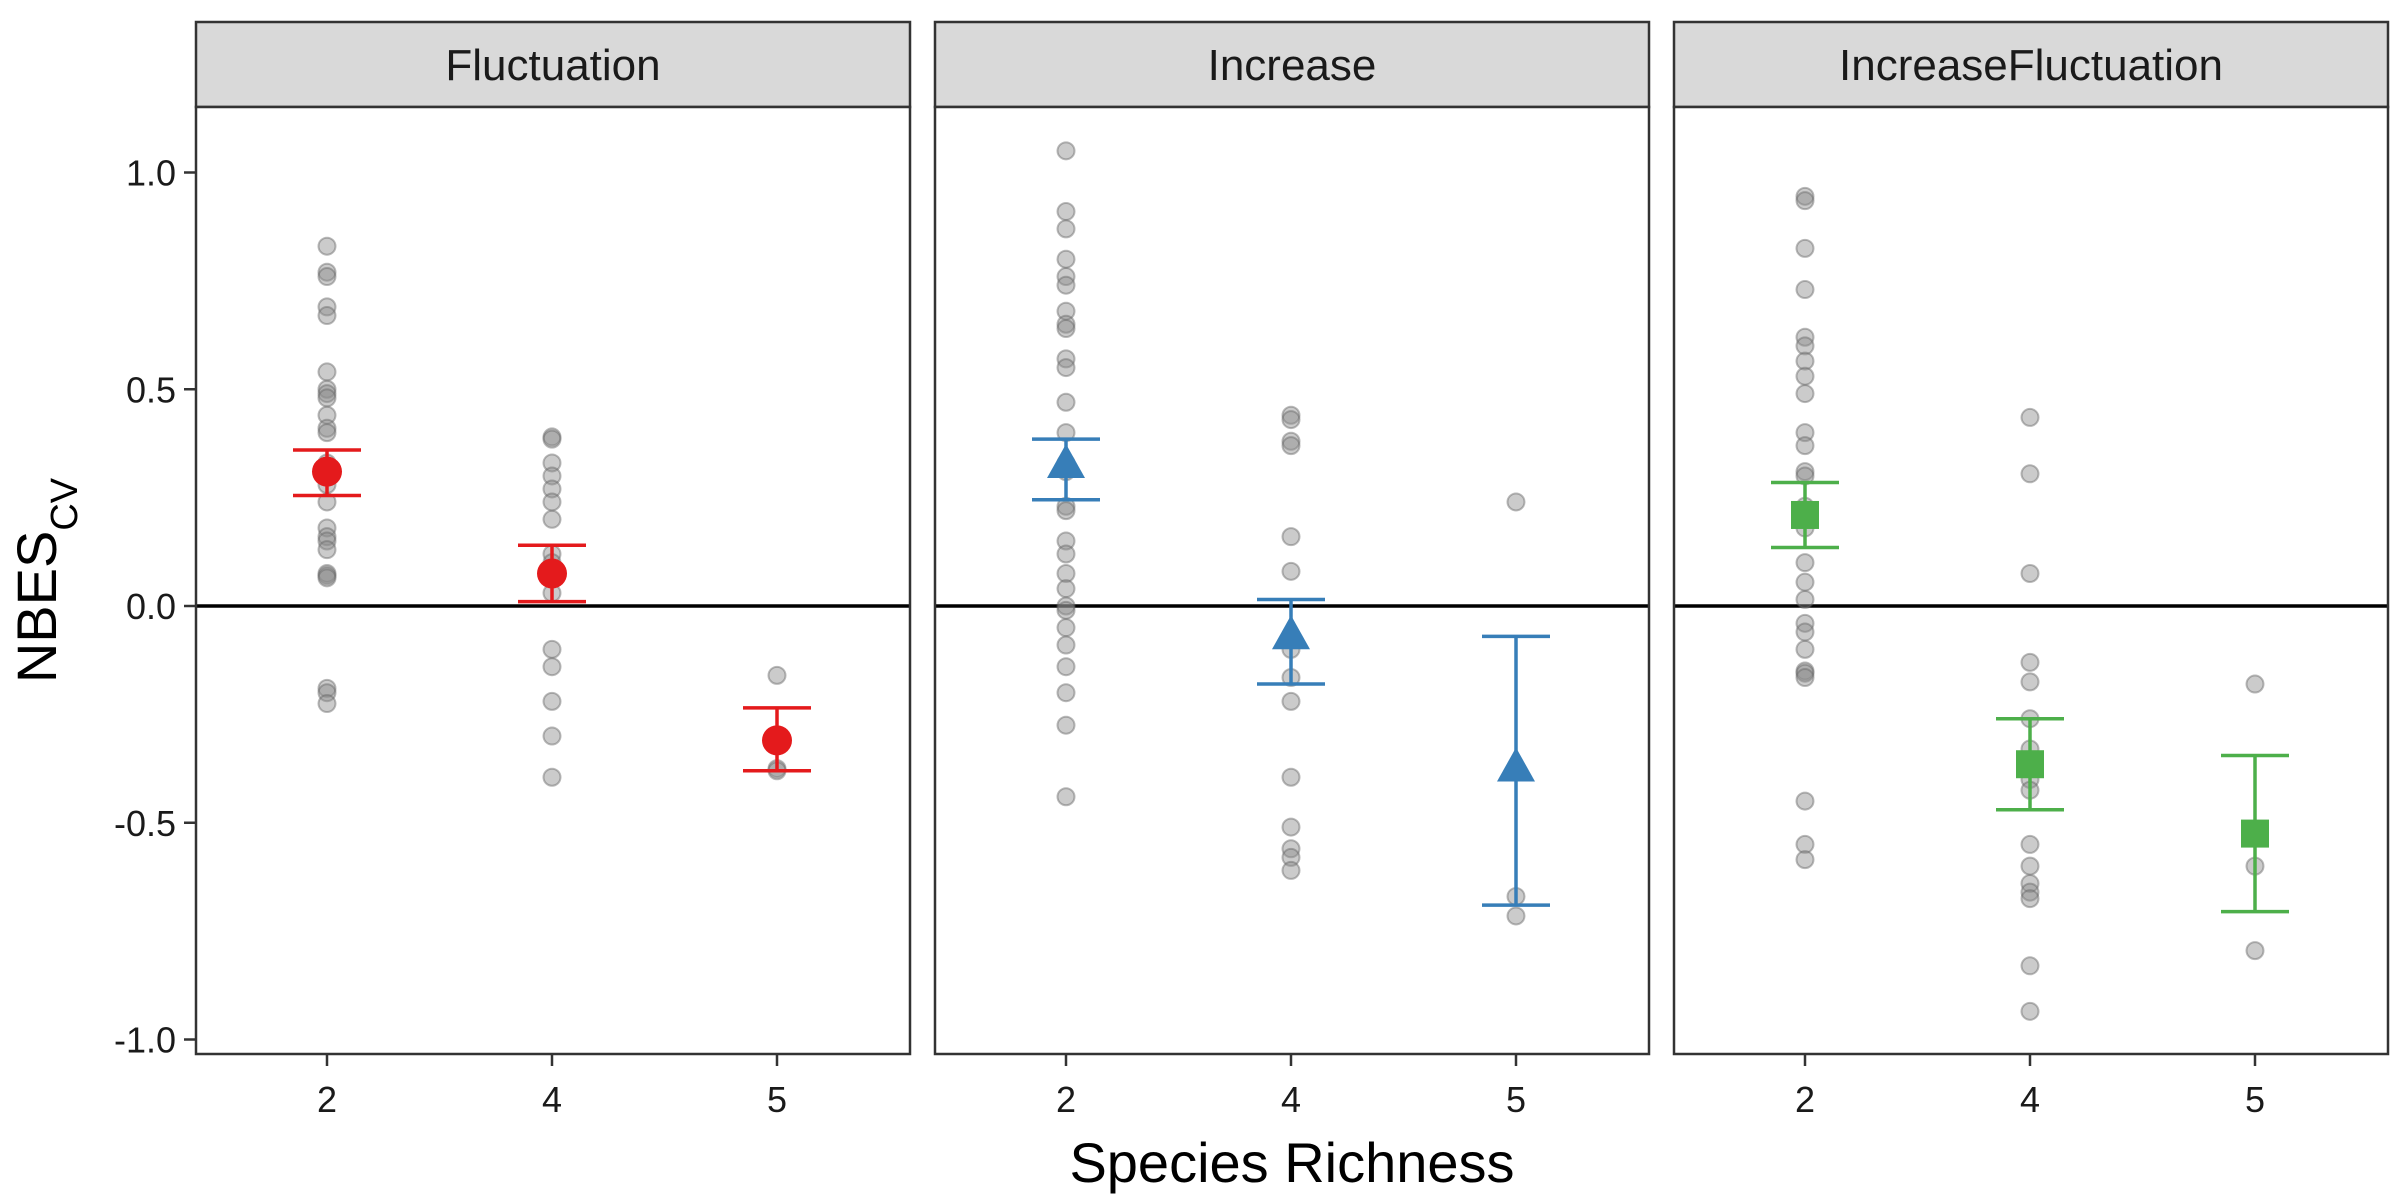  I want to click on y-axis-title: NBESCV, so click(45, 580).